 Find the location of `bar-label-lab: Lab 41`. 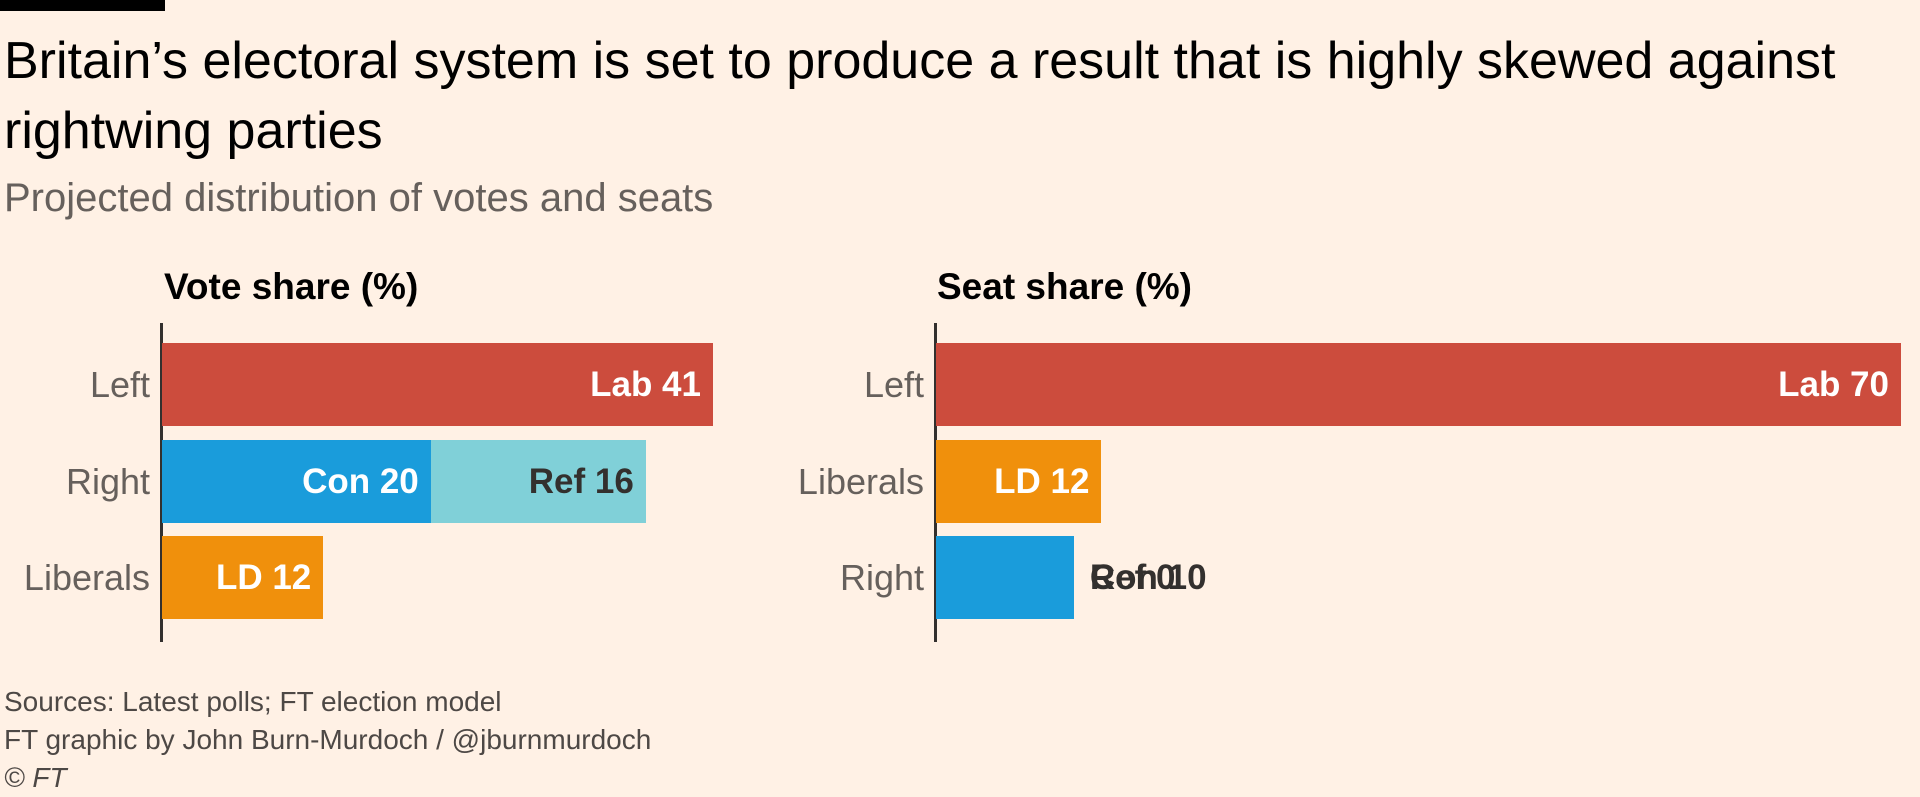

bar-label-lab: Lab 41 is located at coordinates (645, 384).